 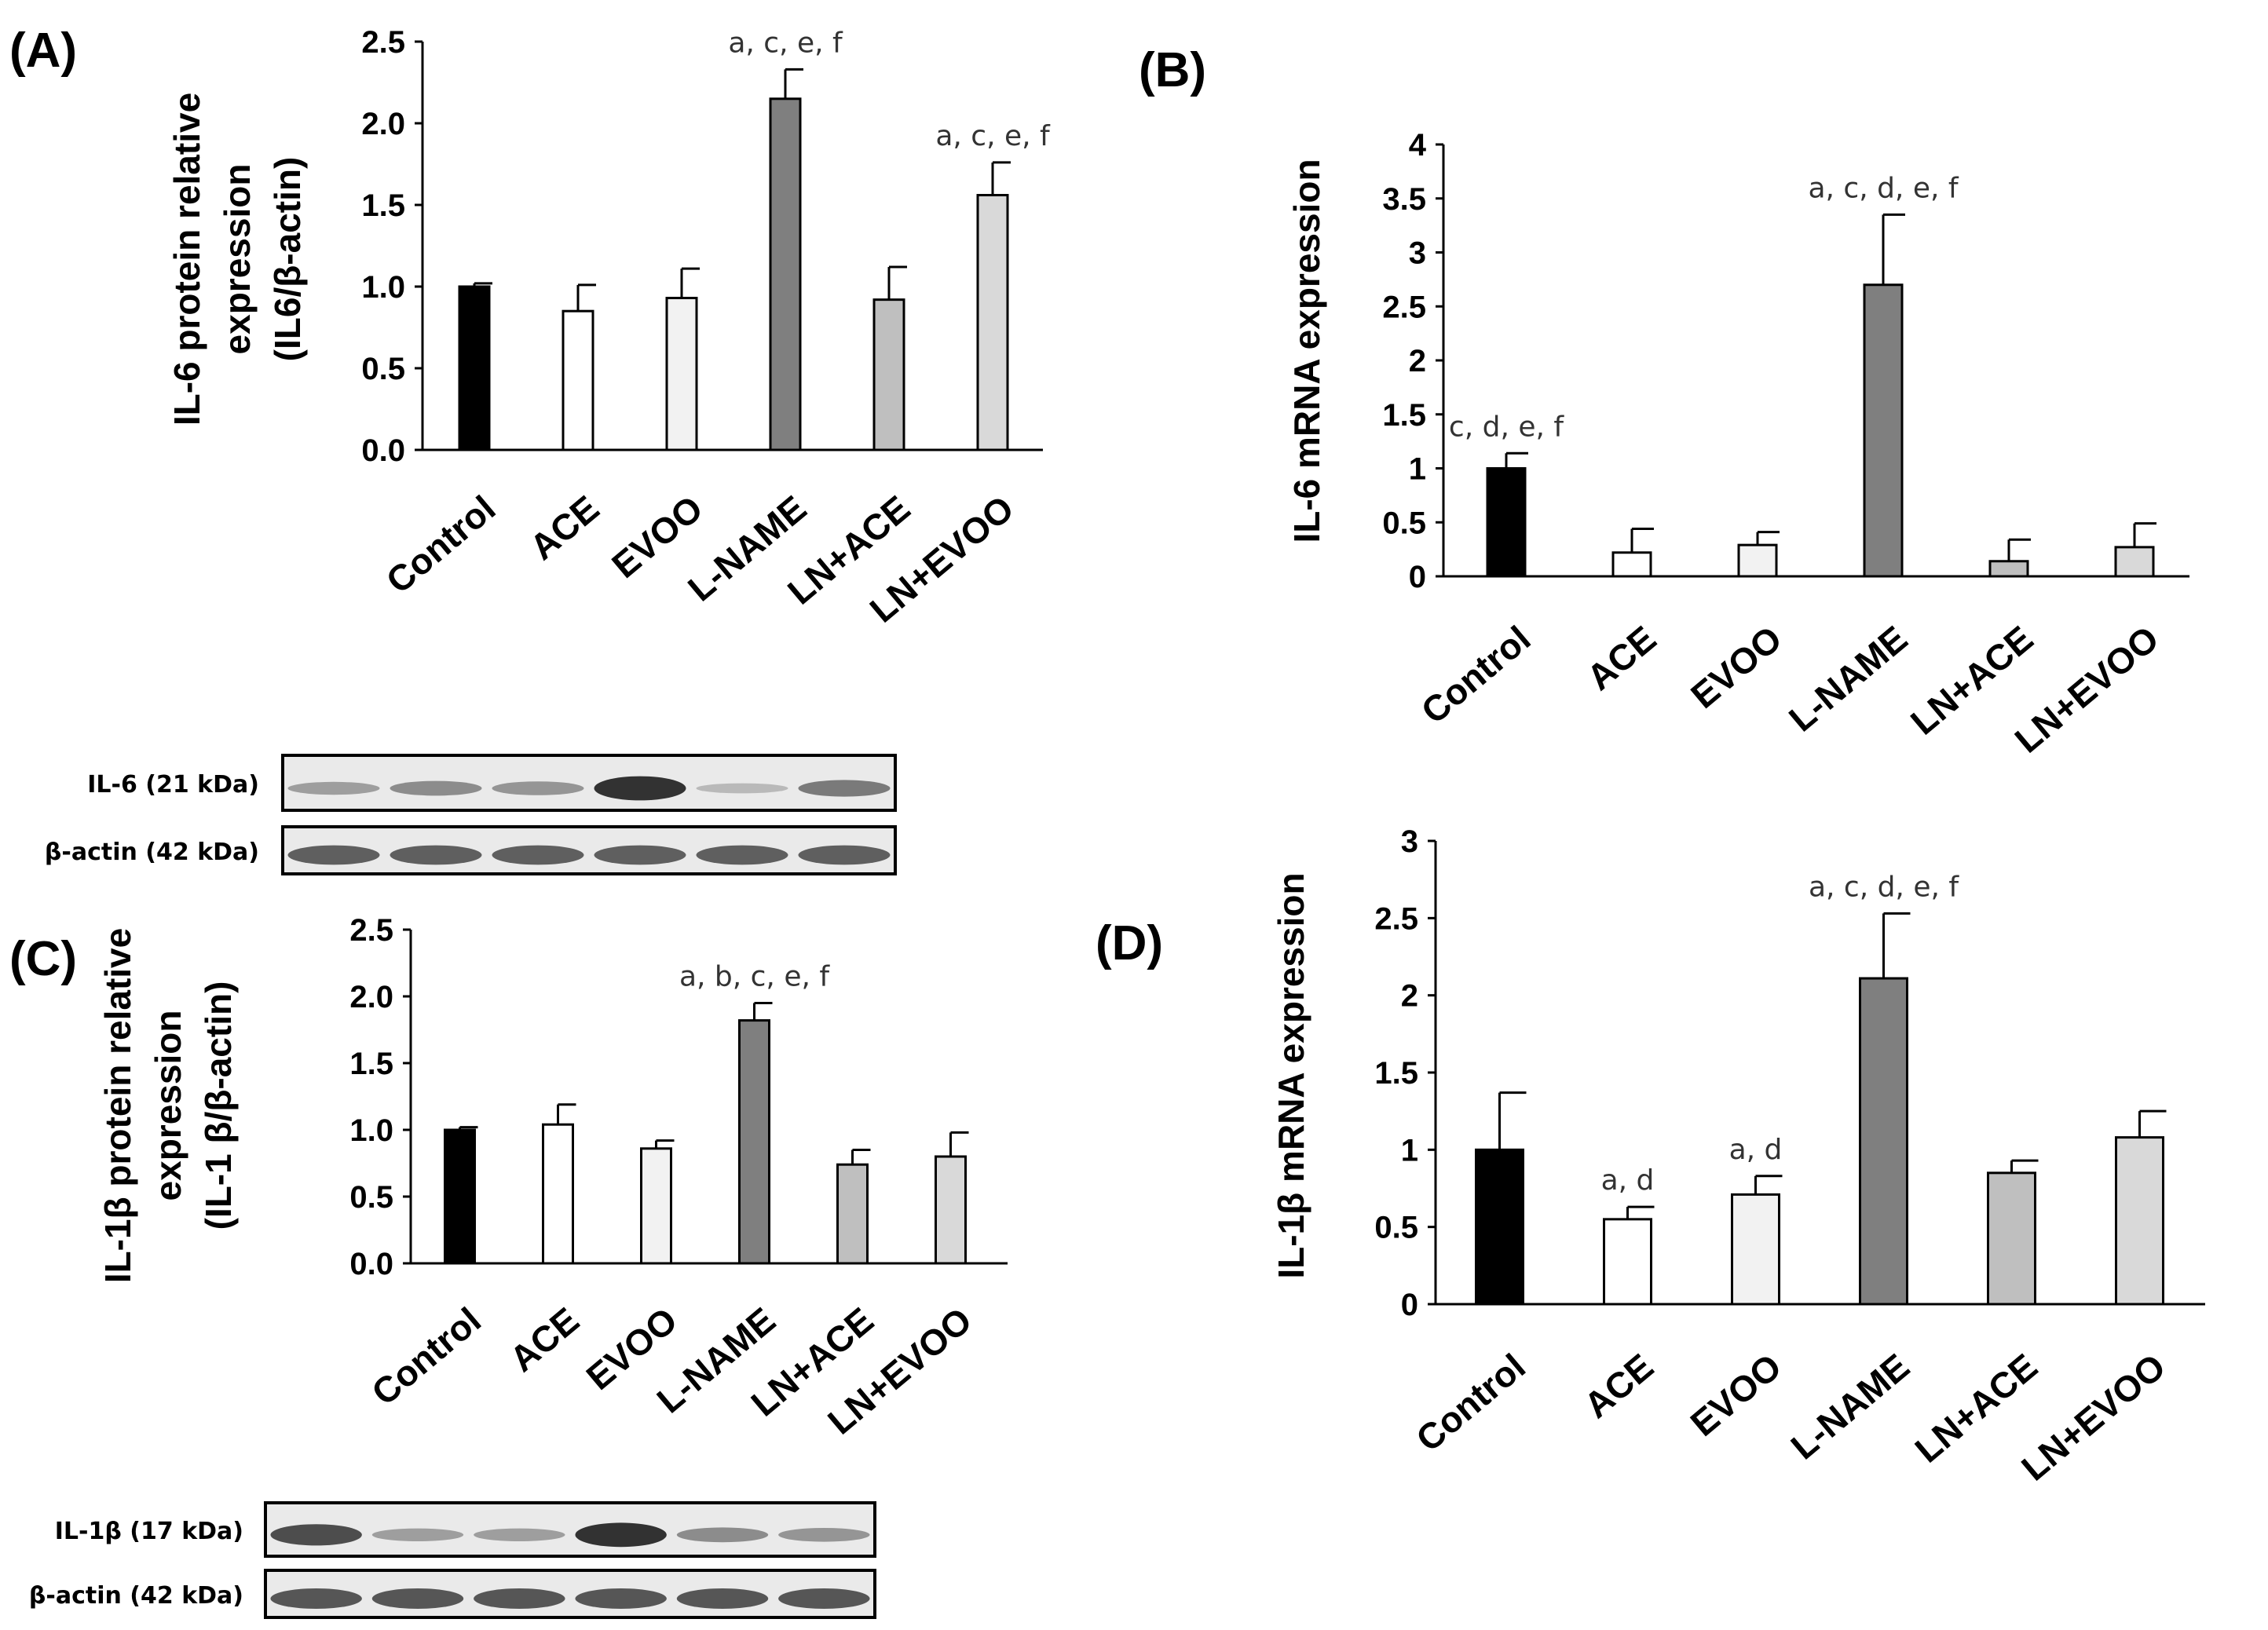 What do you see at coordinates (1306, 351) in the screenshot?
I see `y-axis-label: IL-6 mRNA expression` at bounding box center [1306, 351].